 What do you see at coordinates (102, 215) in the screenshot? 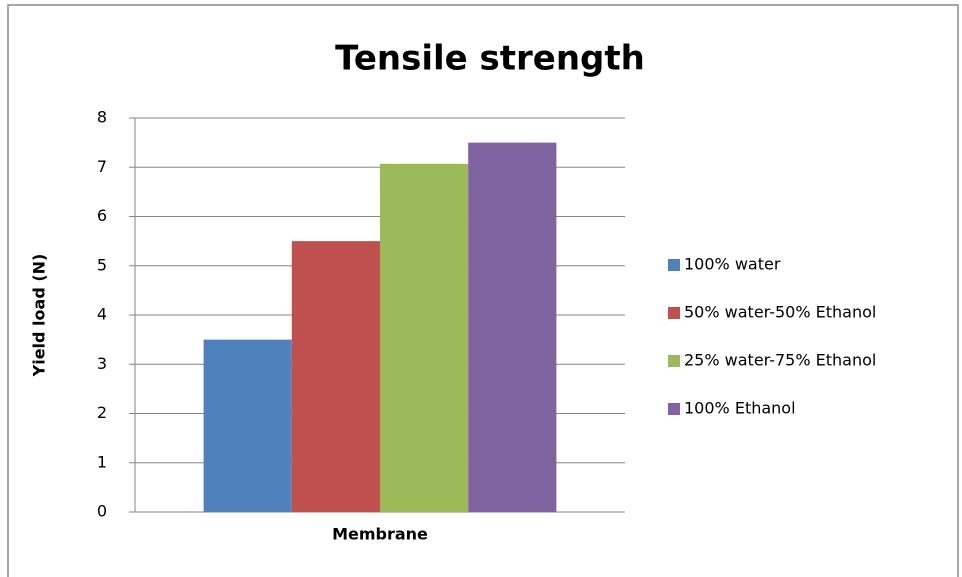
I see `y-tick-label: 6` at bounding box center [102, 215].